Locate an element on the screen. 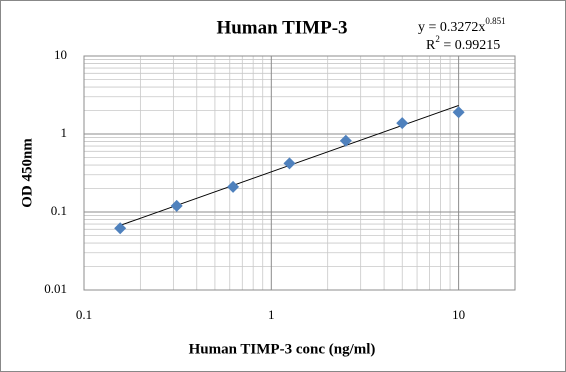 The height and width of the screenshot is (372, 566). r2-superscript: 2 is located at coordinates (437, 39).